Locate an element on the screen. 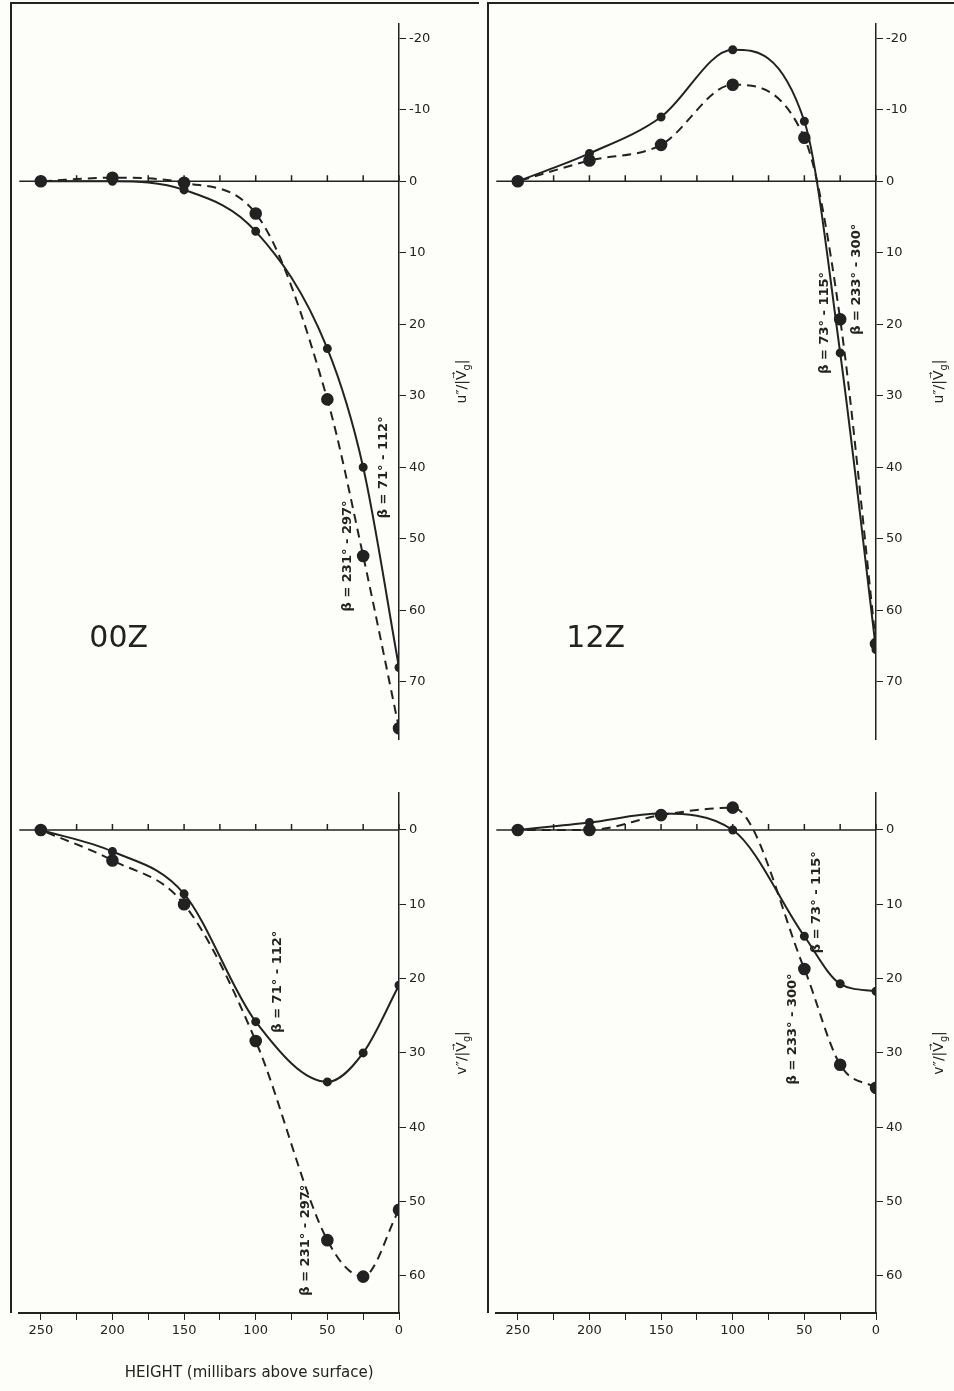  text: β = 73° - 115° is located at coordinates (823, 322).